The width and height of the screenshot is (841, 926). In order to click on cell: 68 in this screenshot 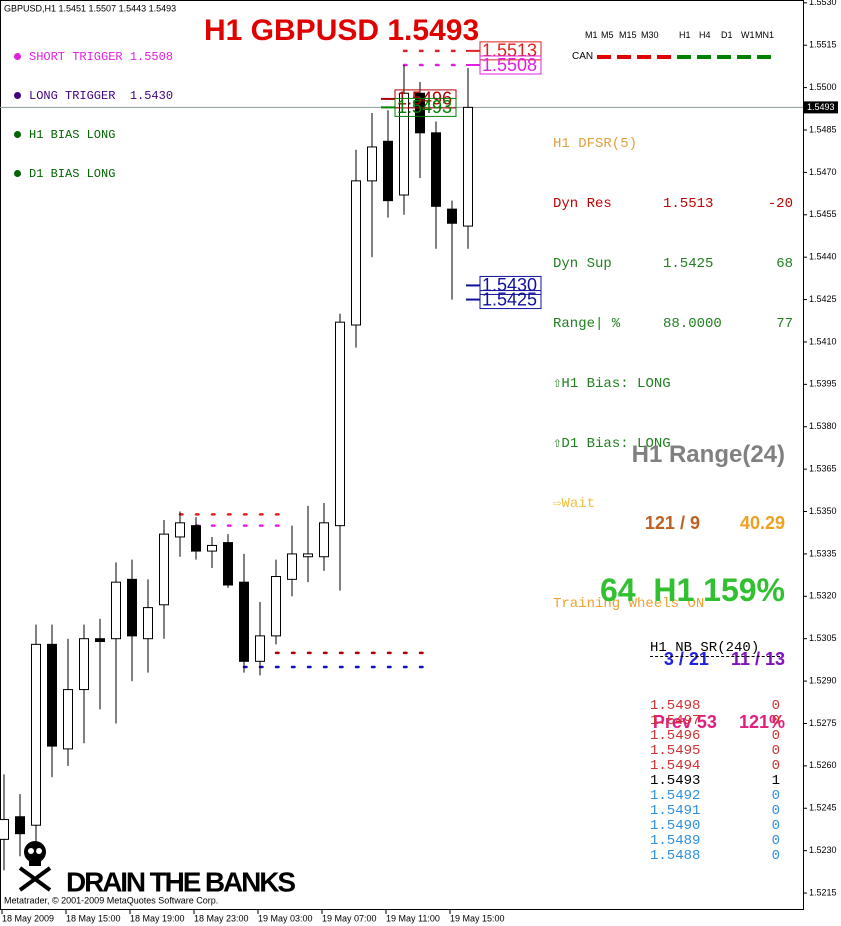, I will do `click(784, 264)`.